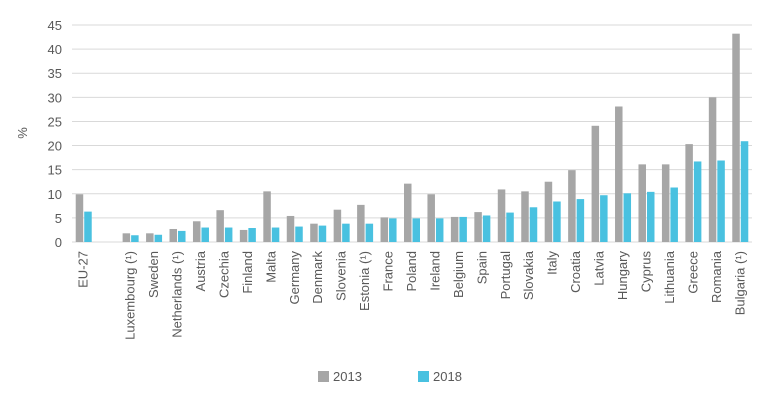 The width and height of the screenshot is (771, 400). I want to click on legend-label-2013: 2013, so click(347, 376).